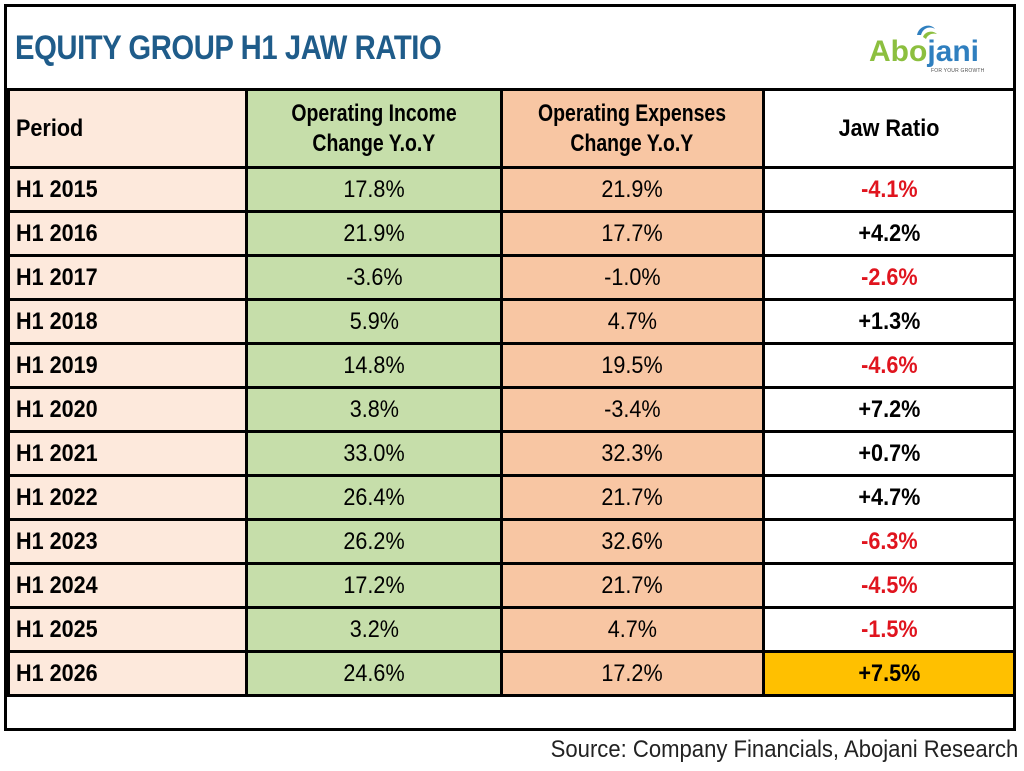 The image size is (1024, 771). Describe the element at coordinates (889, 497) in the screenshot. I see `cell-jaw-ratio: +4.7%` at that location.